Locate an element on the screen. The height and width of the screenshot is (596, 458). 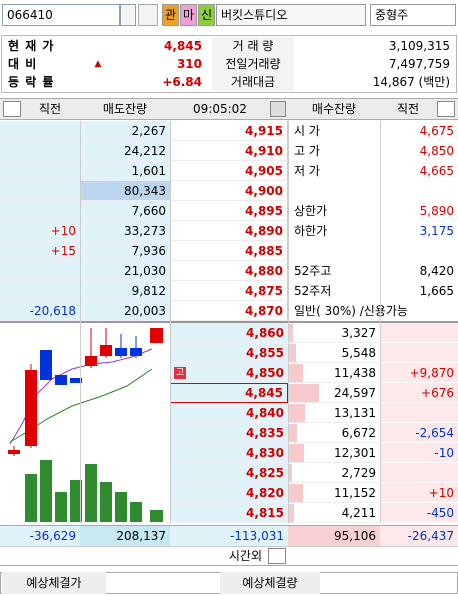
header-label: 09:05:02 is located at coordinates (220, 109).